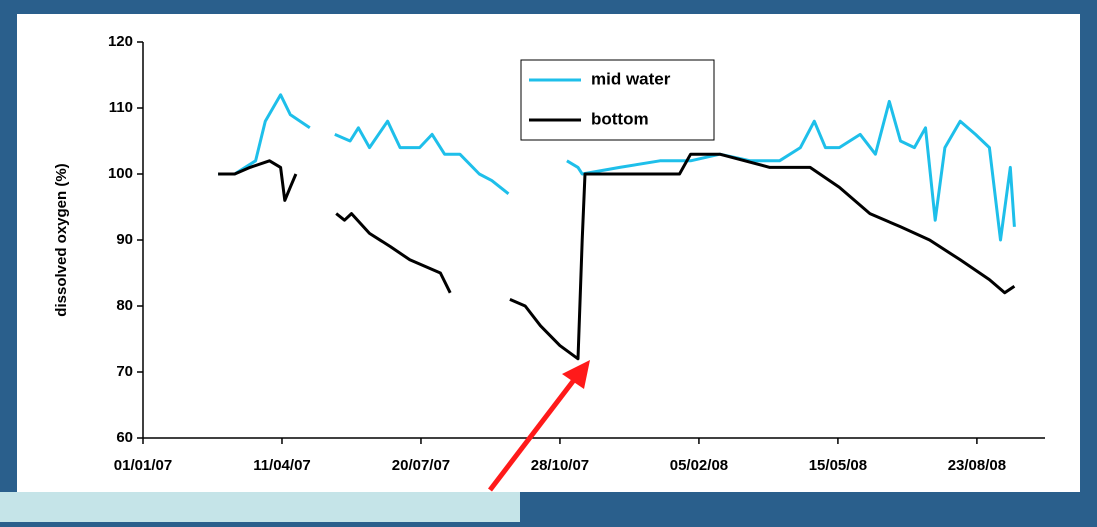 This screenshot has width=1097, height=527. Describe the element at coordinates (977, 465) in the screenshot. I see `x-tick-label: 23/08/08` at that location.